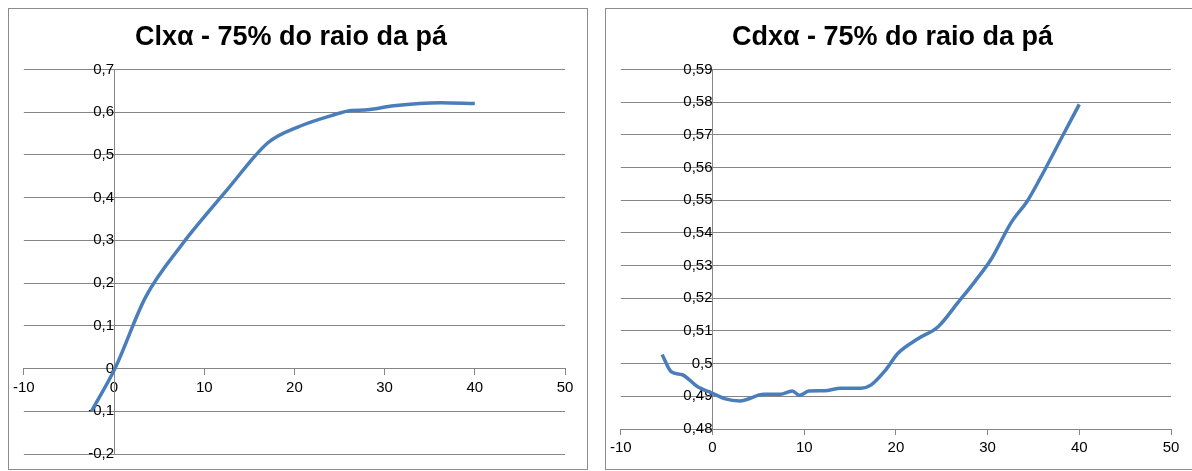 The height and width of the screenshot is (471, 1192). I want to click on y-tick-label: 0,53, so click(698, 264).